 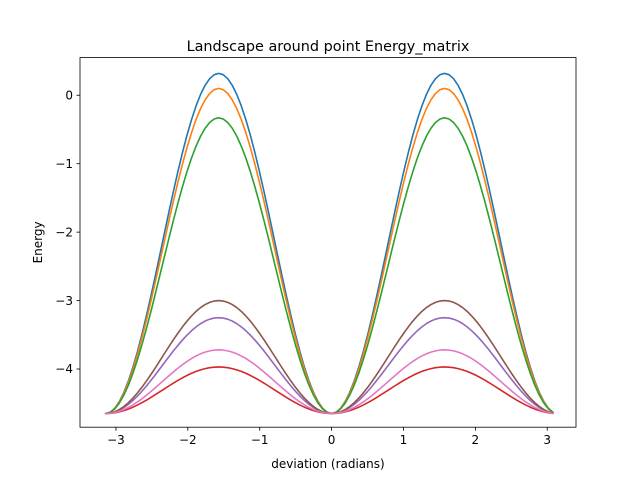 What do you see at coordinates (69, 95) in the screenshot?
I see `y-tick-label: 0` at bounding box center [69, 95].